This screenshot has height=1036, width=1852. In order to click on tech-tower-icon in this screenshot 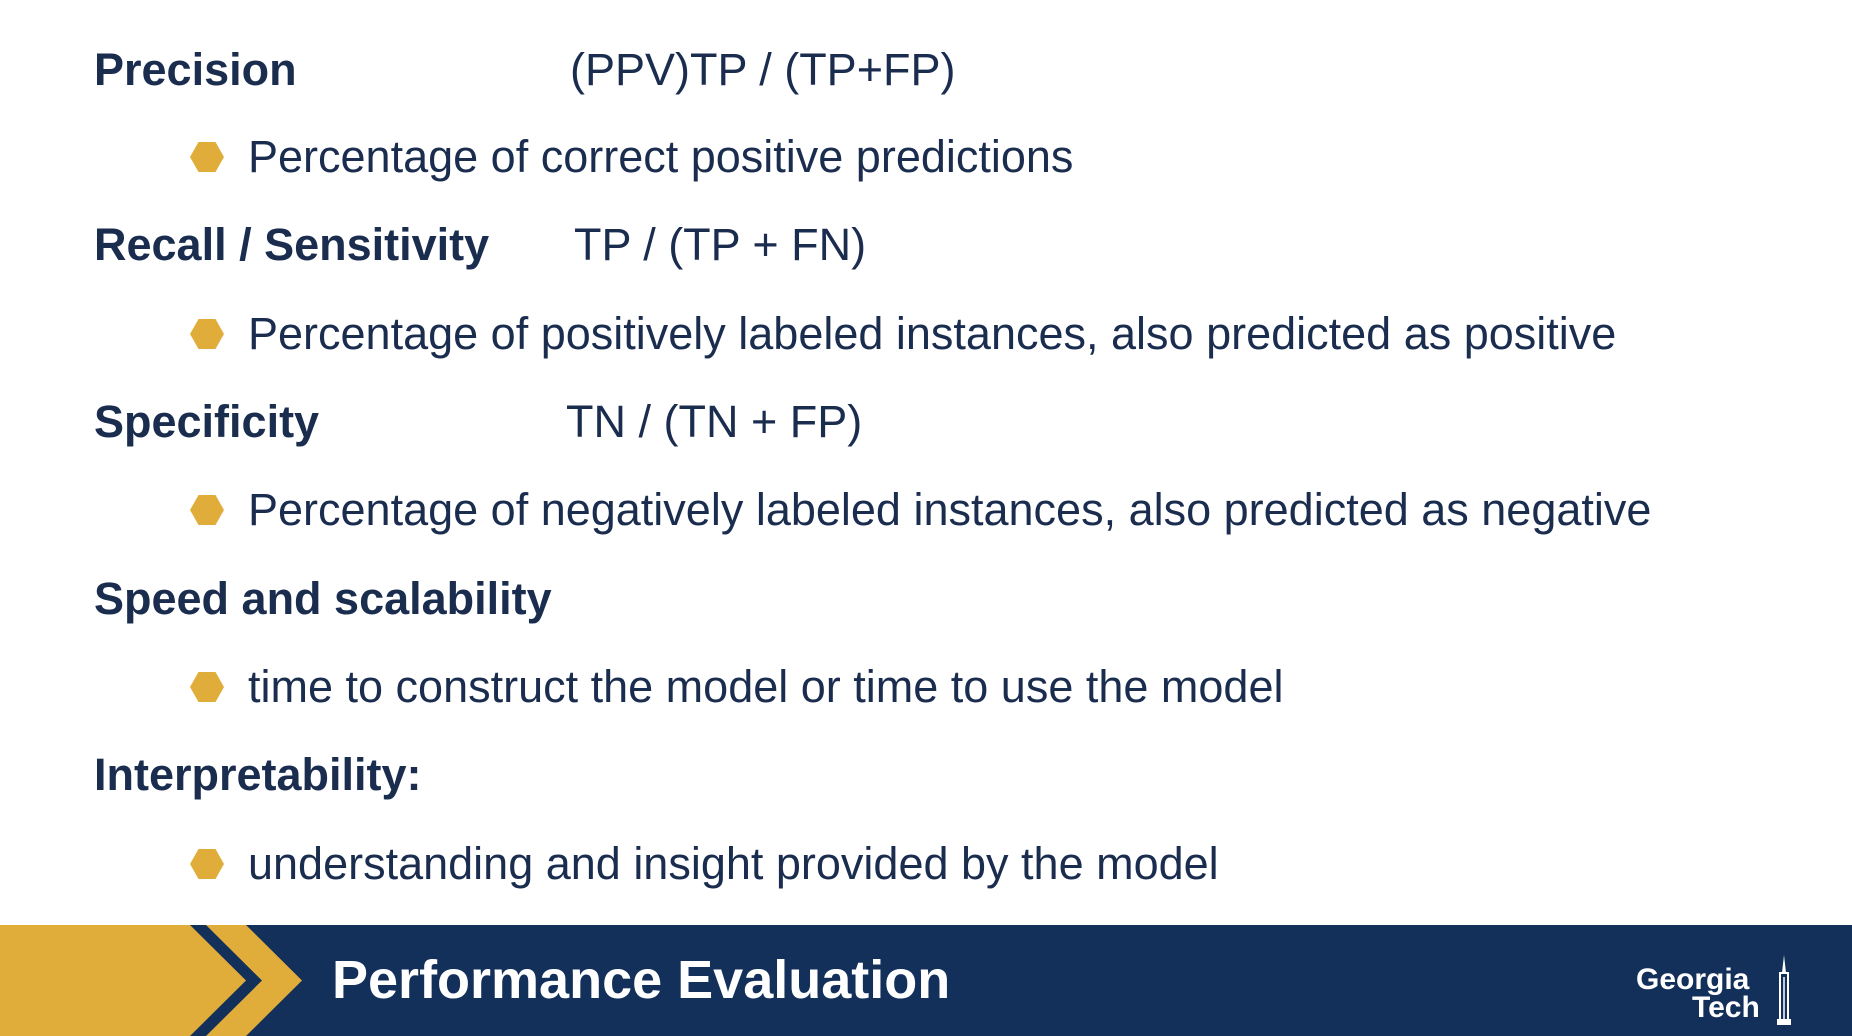, I will do `click(1784, 990)`.